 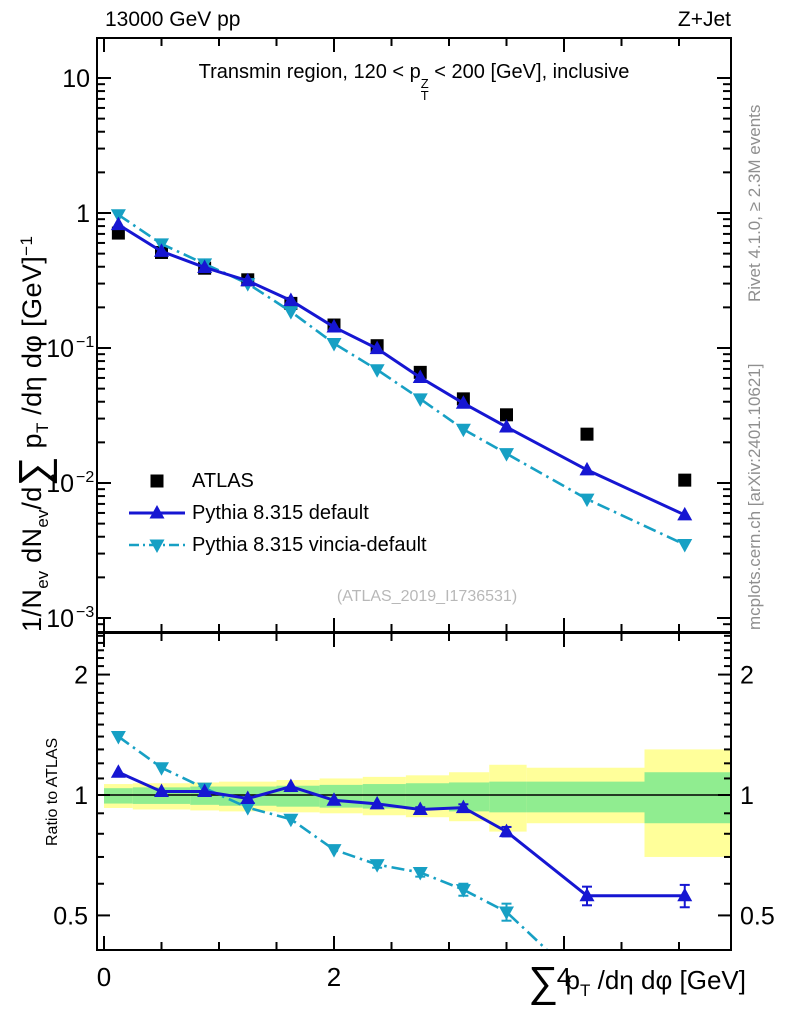 What do you see at coordinates (637, 981) in the screenshot?
I see `x-axis-label: ∑ pT /dη dφ [GeV]` at bounding box center [637, 981].